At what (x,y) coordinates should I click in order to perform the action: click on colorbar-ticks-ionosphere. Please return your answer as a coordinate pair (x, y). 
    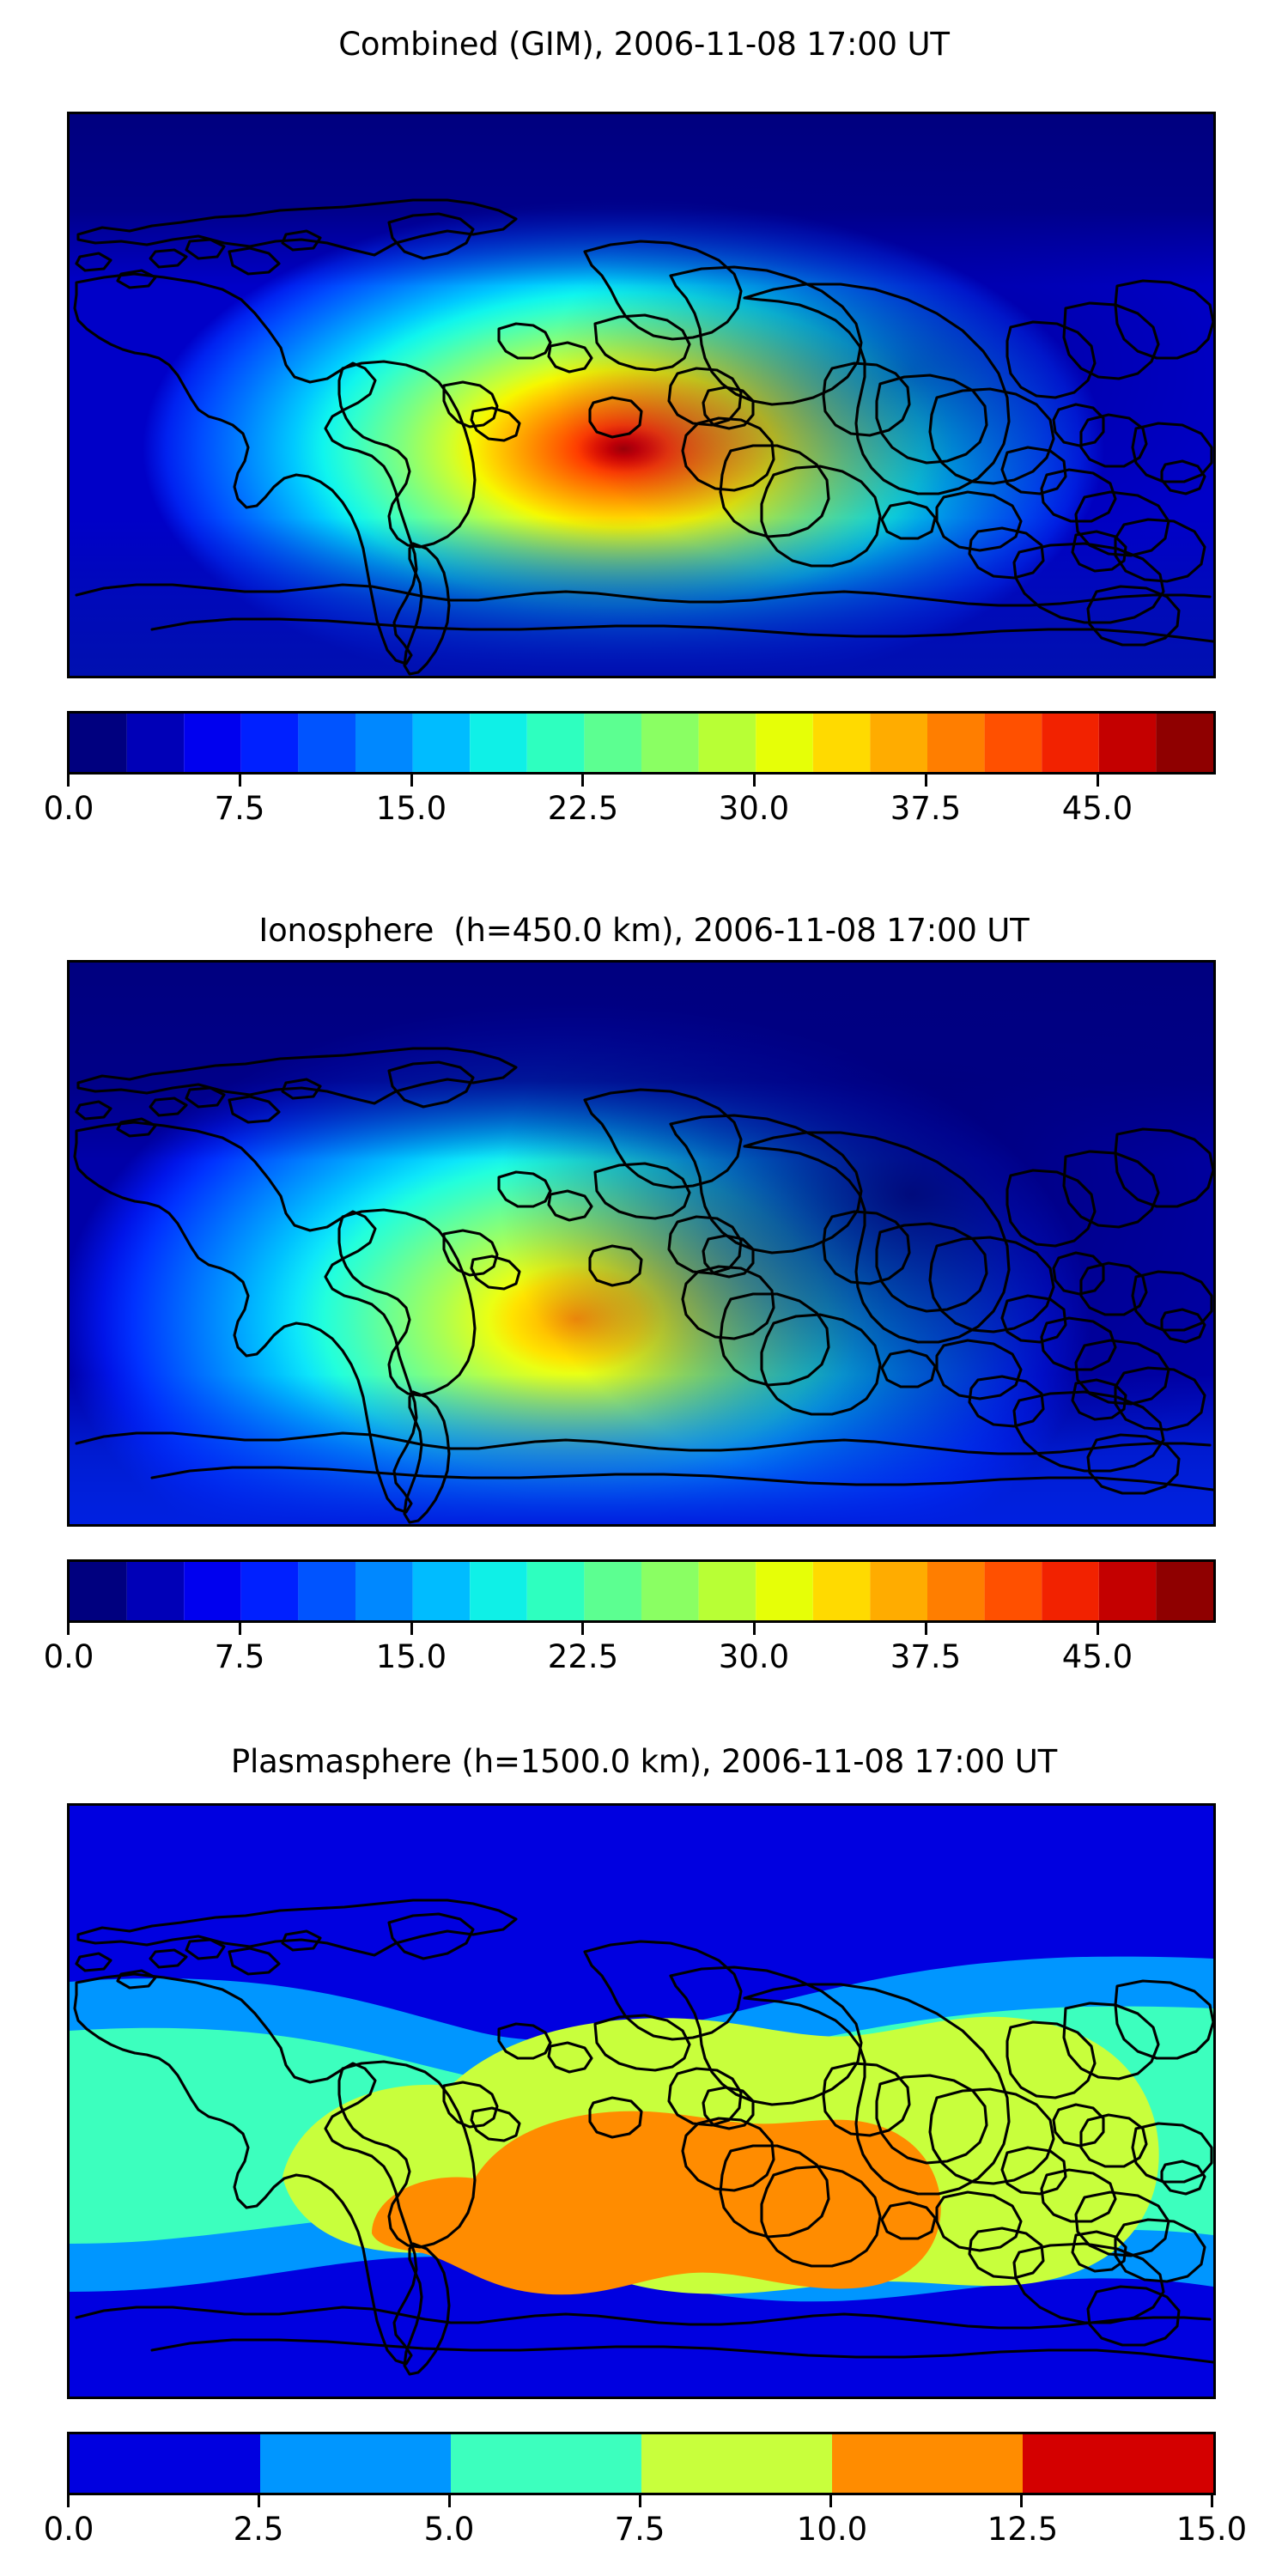
    Looking at the image, I should click on (641, 1628).